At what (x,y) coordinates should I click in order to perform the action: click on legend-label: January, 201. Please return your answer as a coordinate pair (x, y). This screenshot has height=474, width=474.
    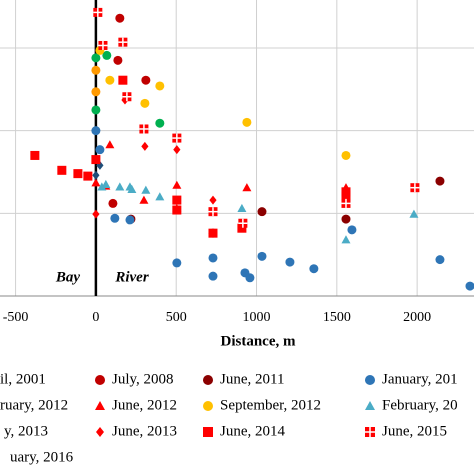
    Looking at the image, I should click on (420, 379).